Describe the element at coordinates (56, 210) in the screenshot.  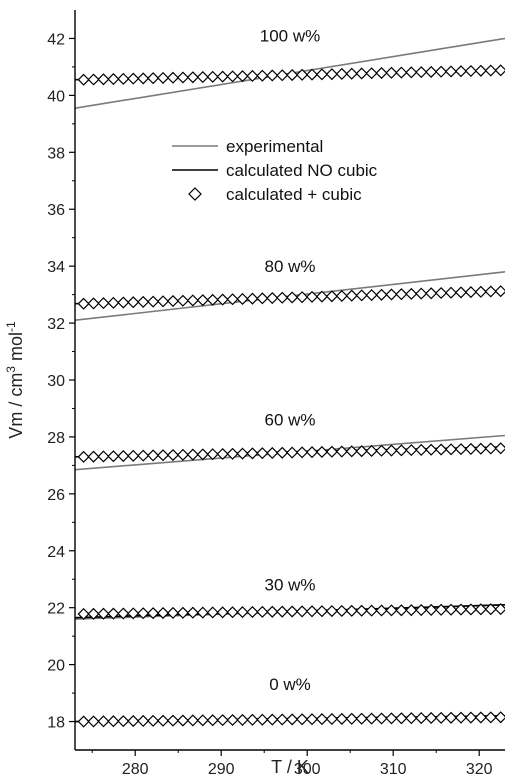
I see `y-tick-label: 36` at that location.